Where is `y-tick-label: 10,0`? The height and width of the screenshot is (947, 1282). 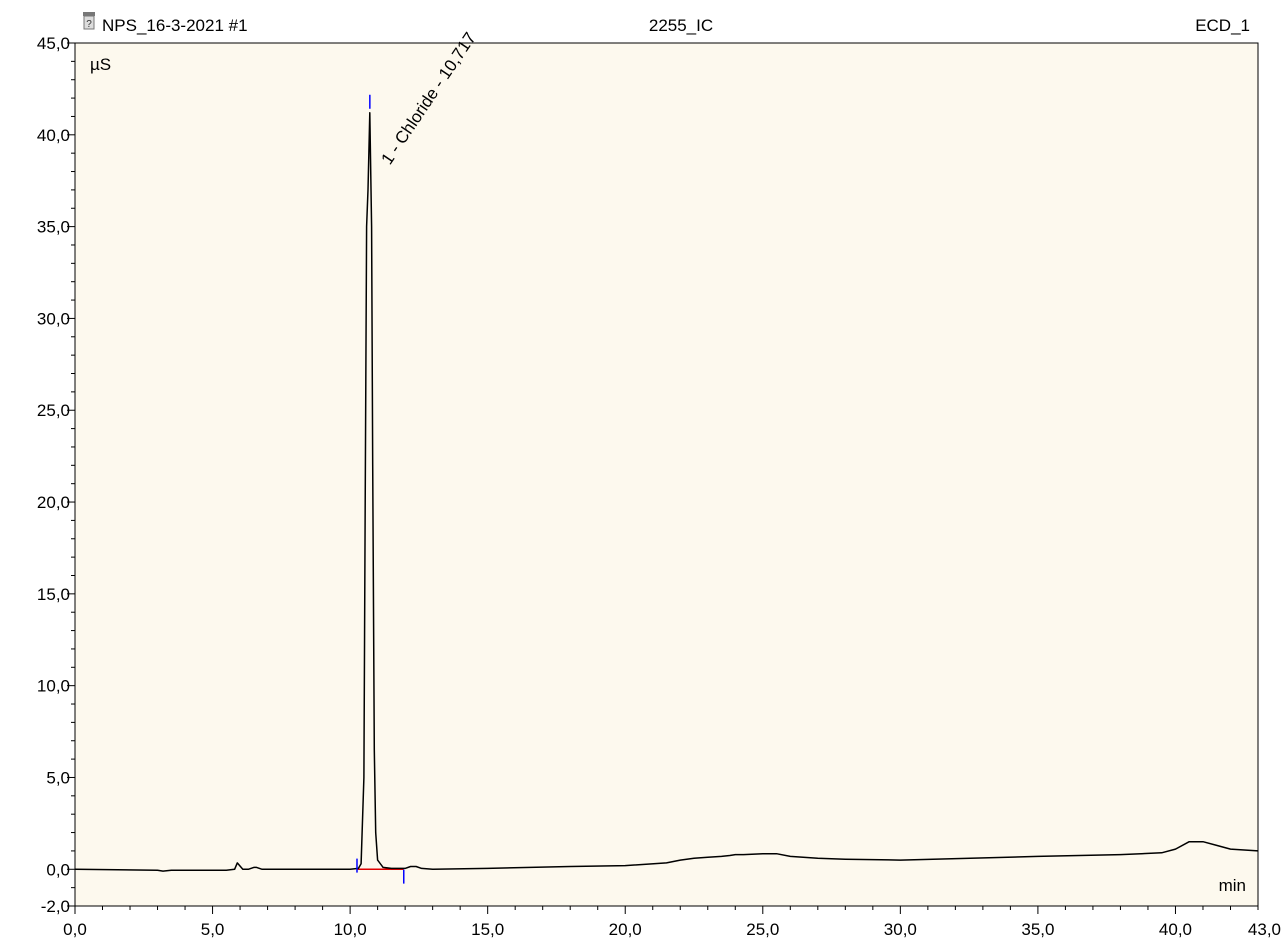
y-tick-label: 10,0 is located at coordinates (53, 686).